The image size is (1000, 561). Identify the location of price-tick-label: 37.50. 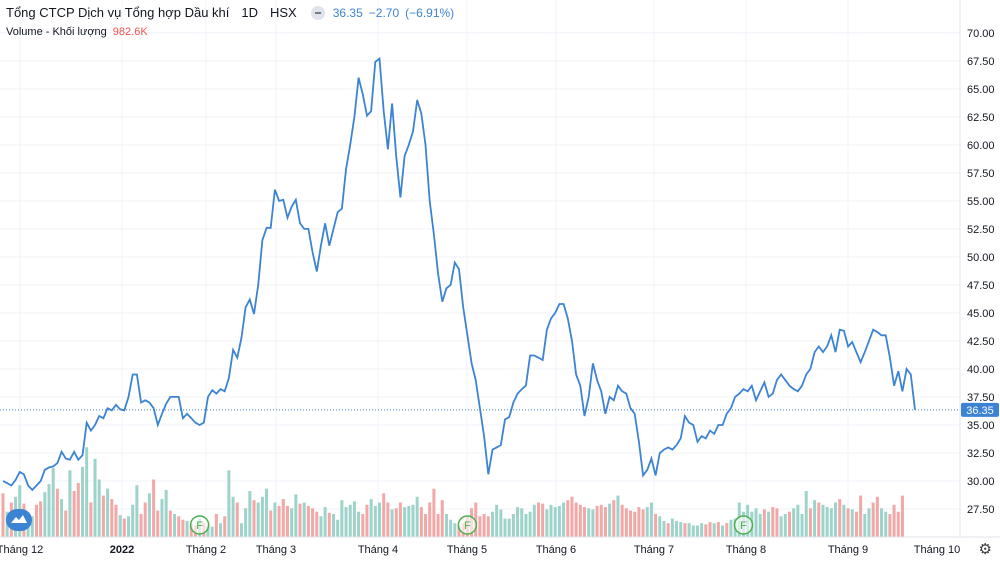
(981, 398).